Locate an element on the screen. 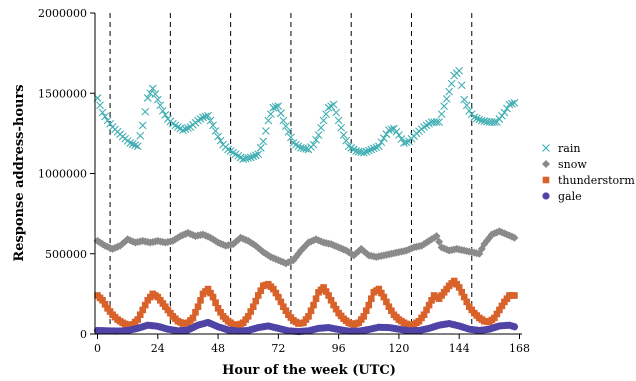  x-axis-title: Hour of the week (UTC) is located at coordinates (309, 370).